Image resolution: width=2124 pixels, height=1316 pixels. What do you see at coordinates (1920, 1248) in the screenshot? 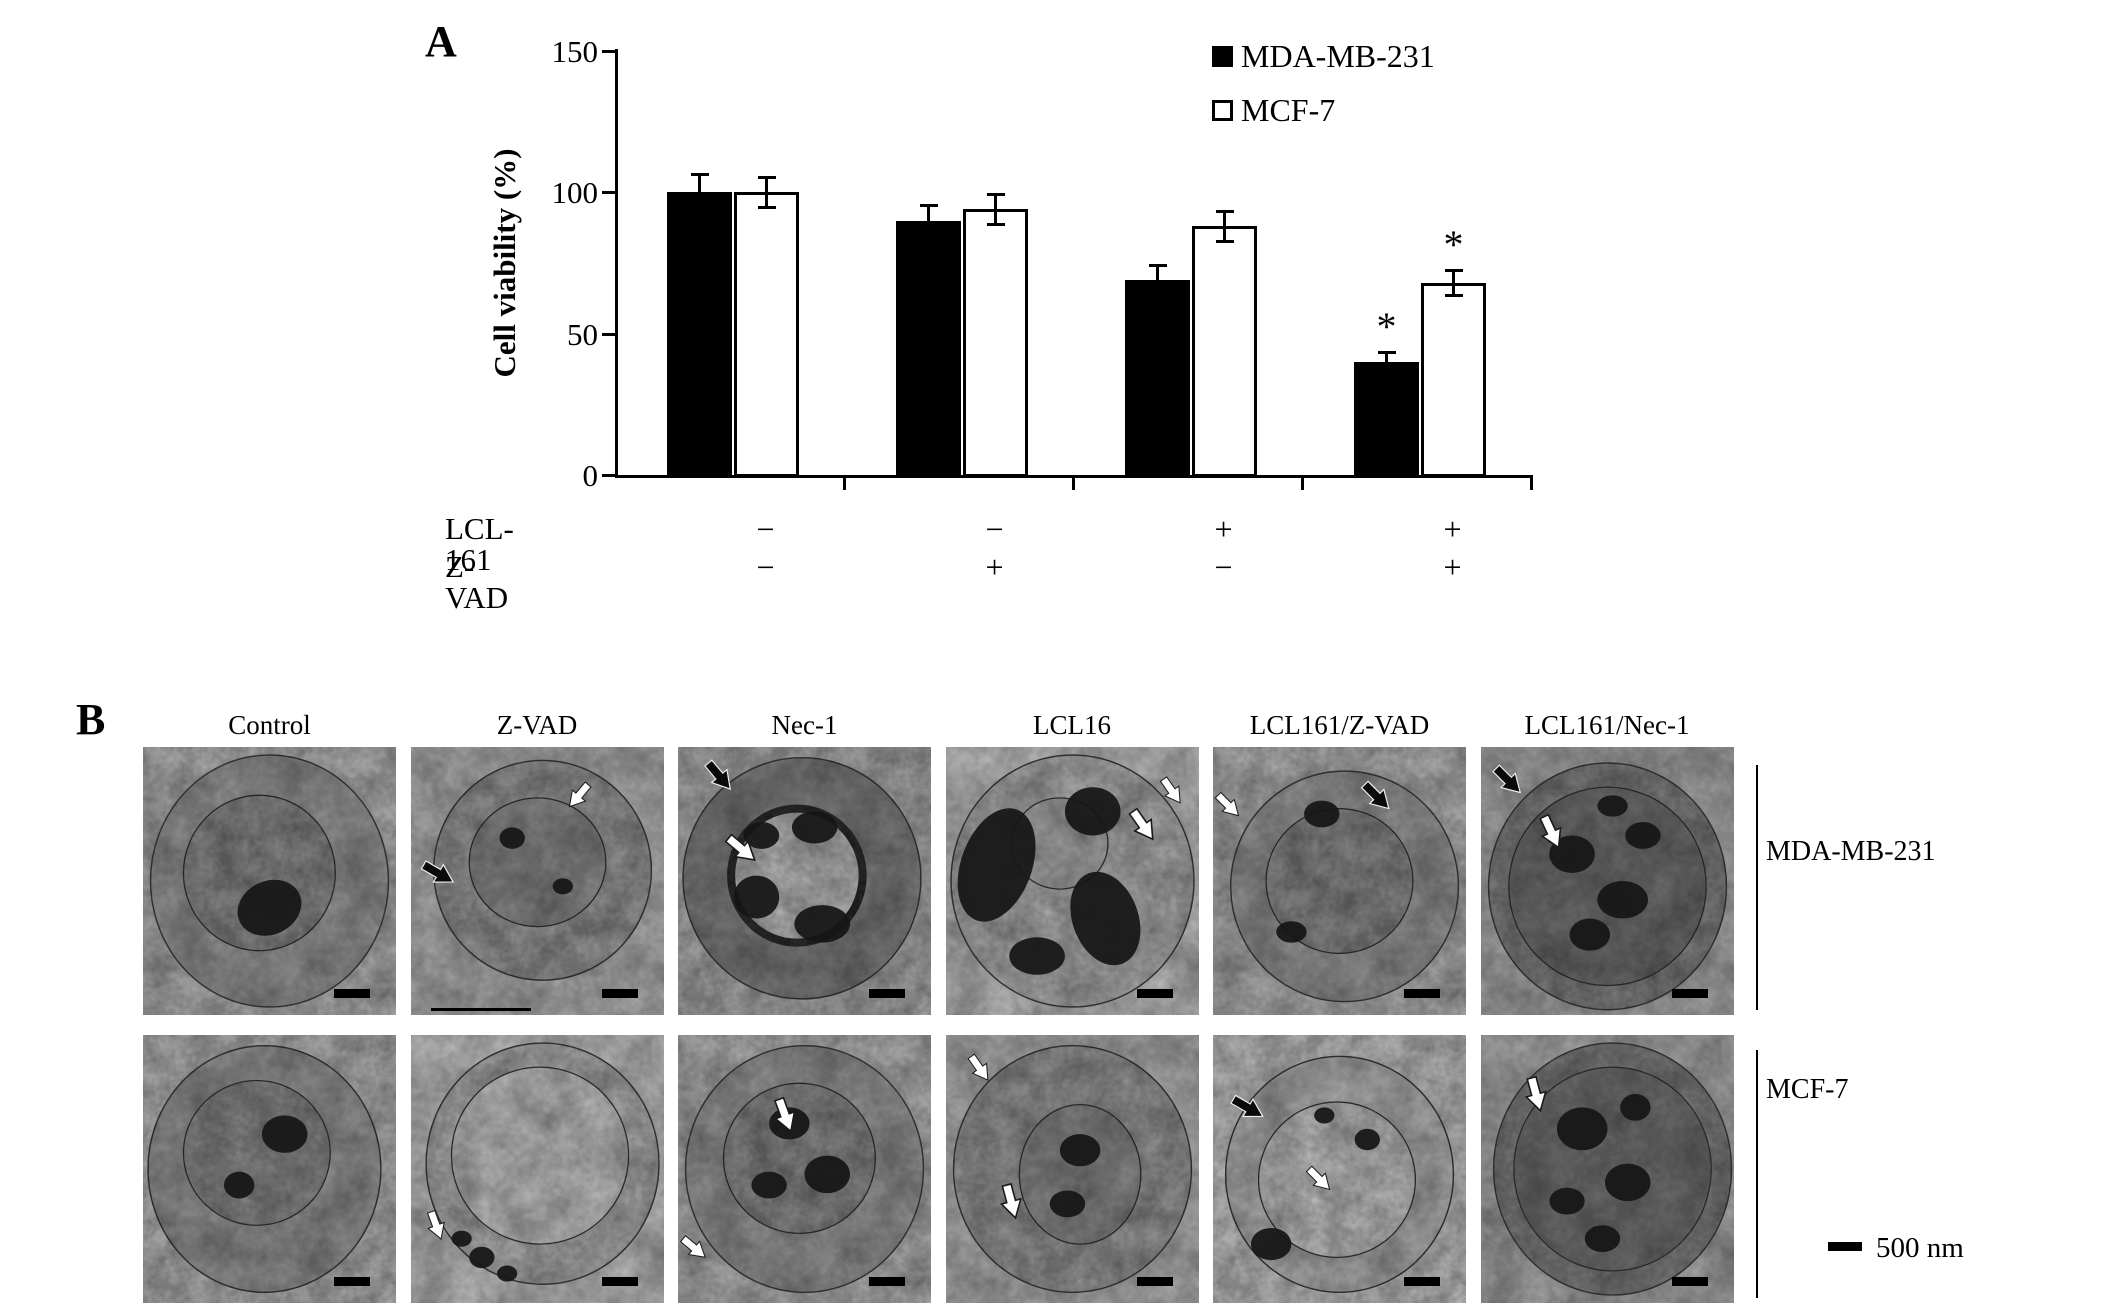
I see `scale-bar-label: 500 nm` at bounding box center [1920, 1248].